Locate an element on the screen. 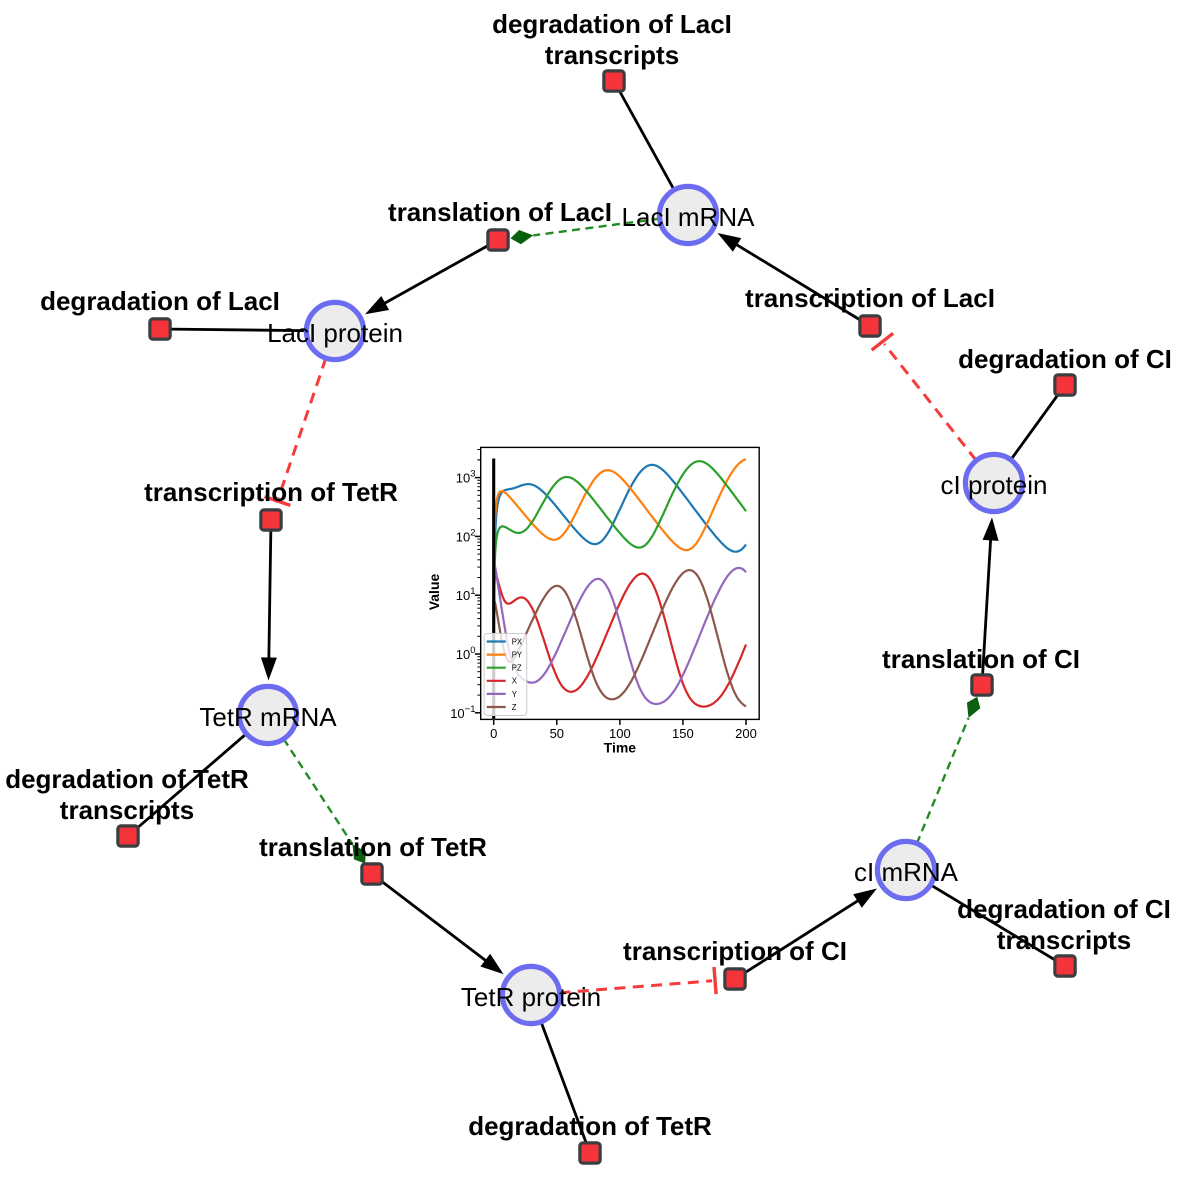  svg-text: 100 is located at coordinates (620, 733).